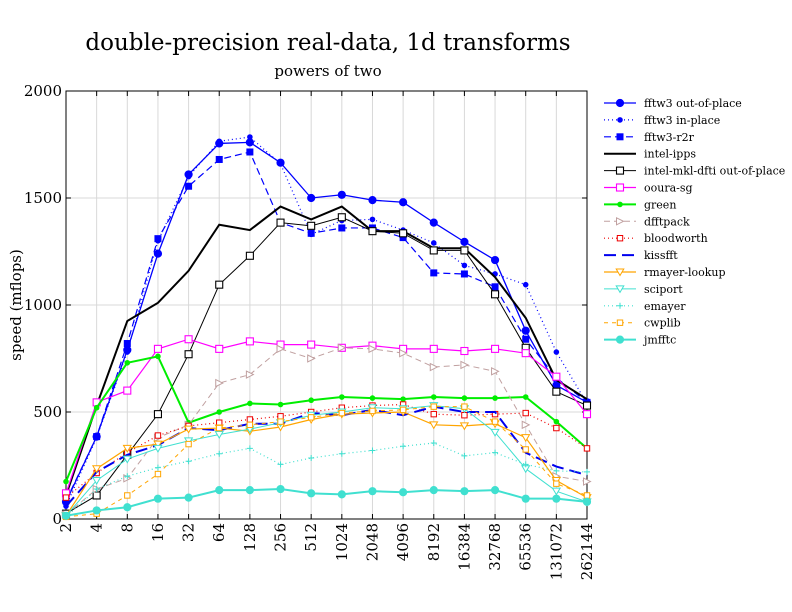  I want to click on x-tick-label: 16, so click(158, 532).